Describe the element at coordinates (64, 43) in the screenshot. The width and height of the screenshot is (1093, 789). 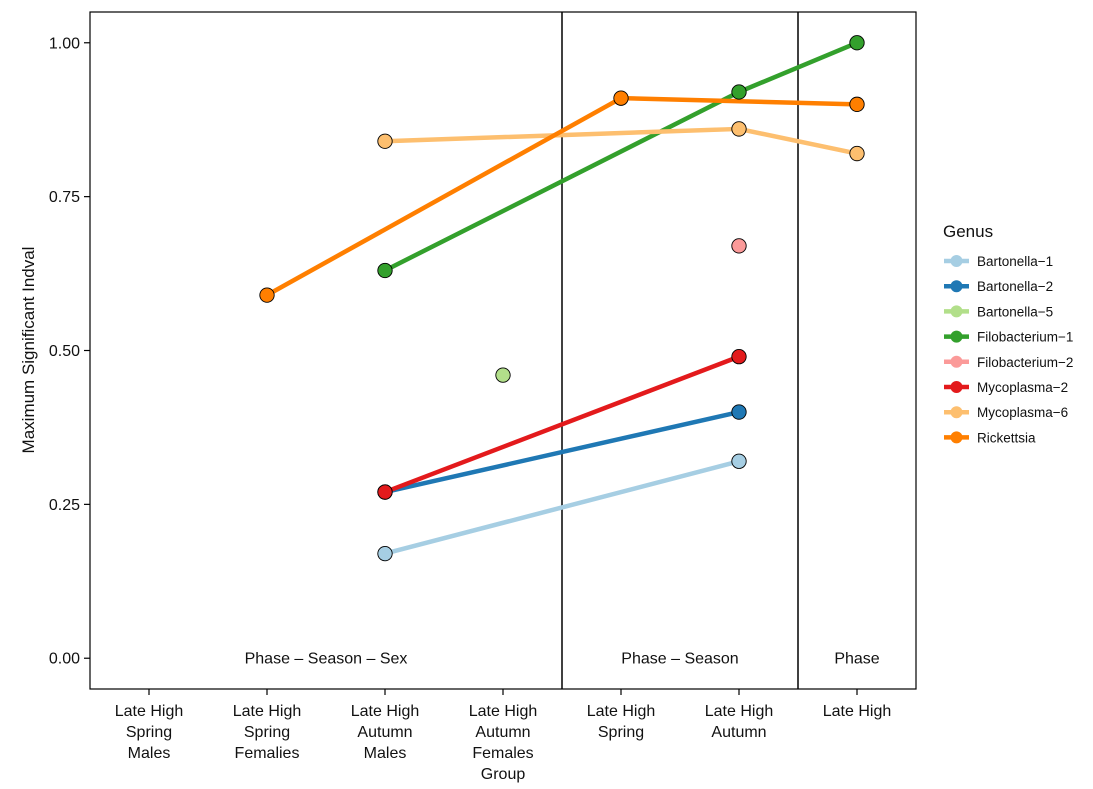
I see `y-tick-label: 1.00` at that location.